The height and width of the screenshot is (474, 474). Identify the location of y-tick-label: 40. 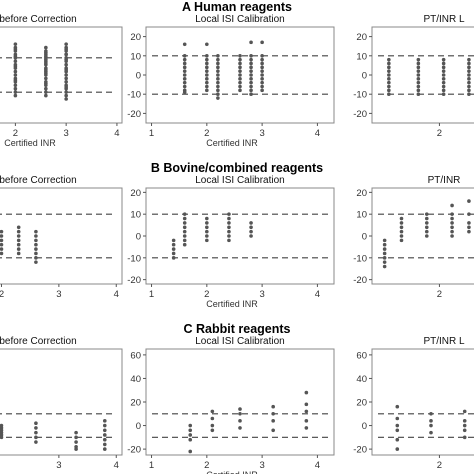
(361, 379).